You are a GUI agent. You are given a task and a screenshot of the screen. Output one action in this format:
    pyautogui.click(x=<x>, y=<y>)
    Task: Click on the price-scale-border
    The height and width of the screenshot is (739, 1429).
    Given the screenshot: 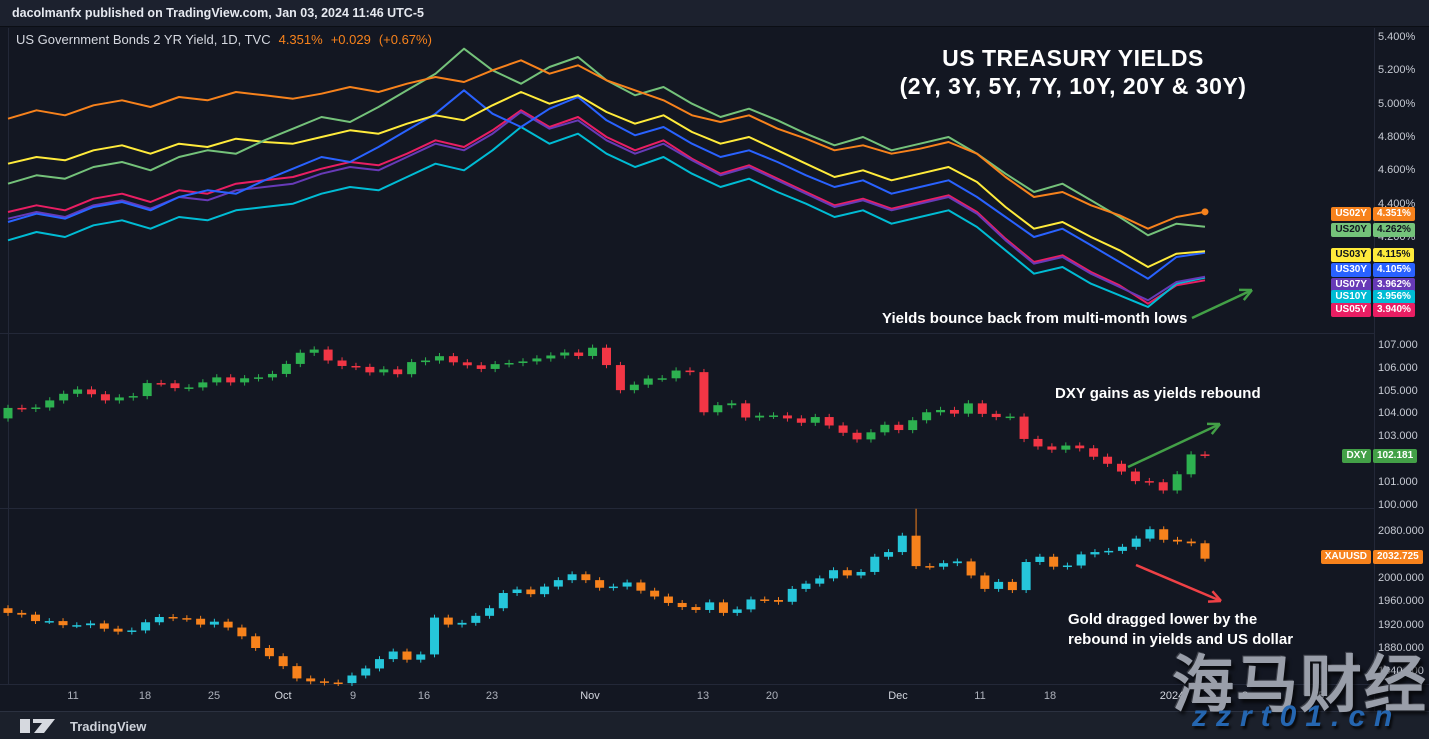 What is the action you would take?
    pyautogui.click(x=1374, y=369)
    